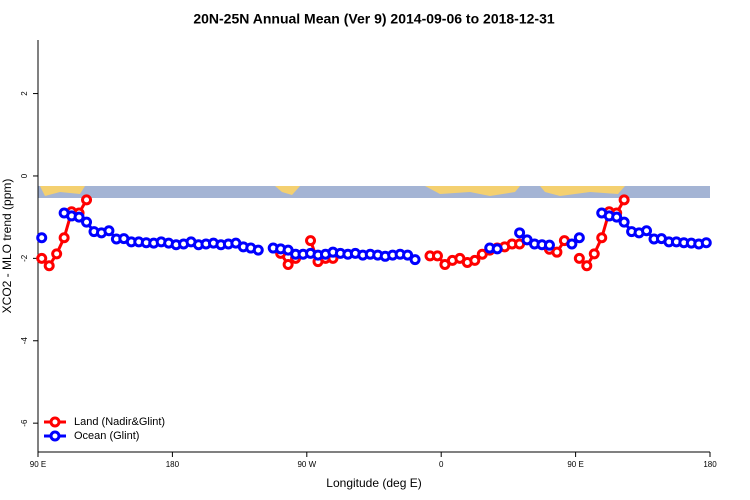 The height and width of the screenshot is (500, 750). I want to click on ocean-band, so click(374, 192).